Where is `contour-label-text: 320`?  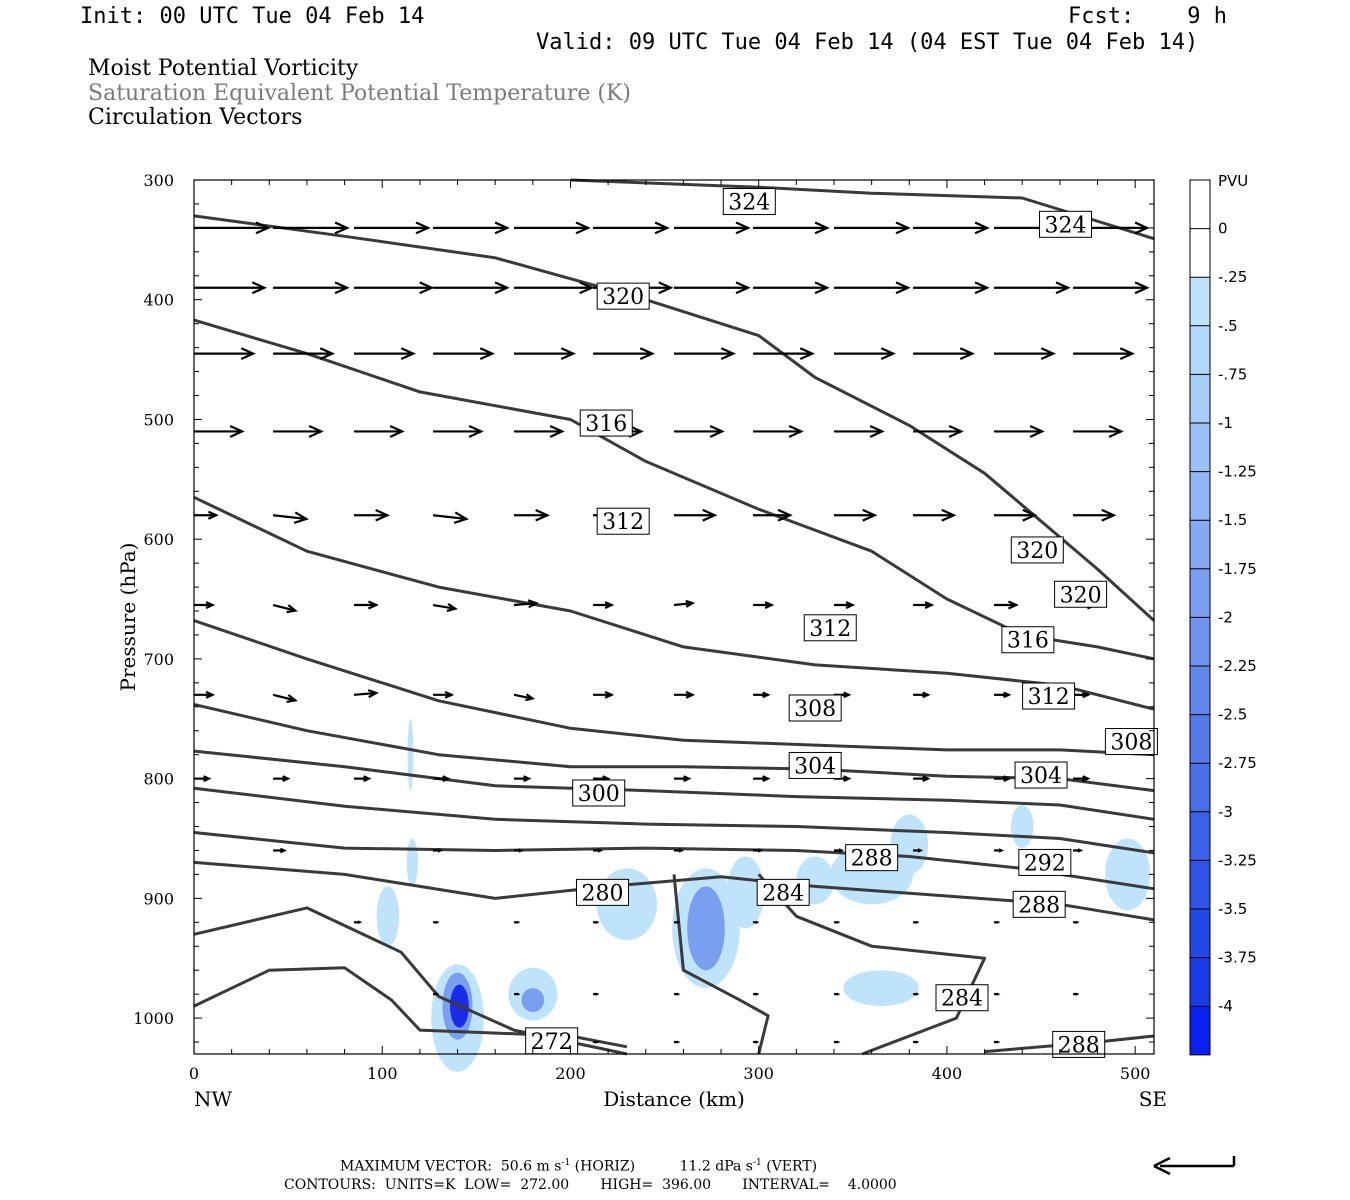
contour-label-text: 320 is located at coordinates (623, 297).